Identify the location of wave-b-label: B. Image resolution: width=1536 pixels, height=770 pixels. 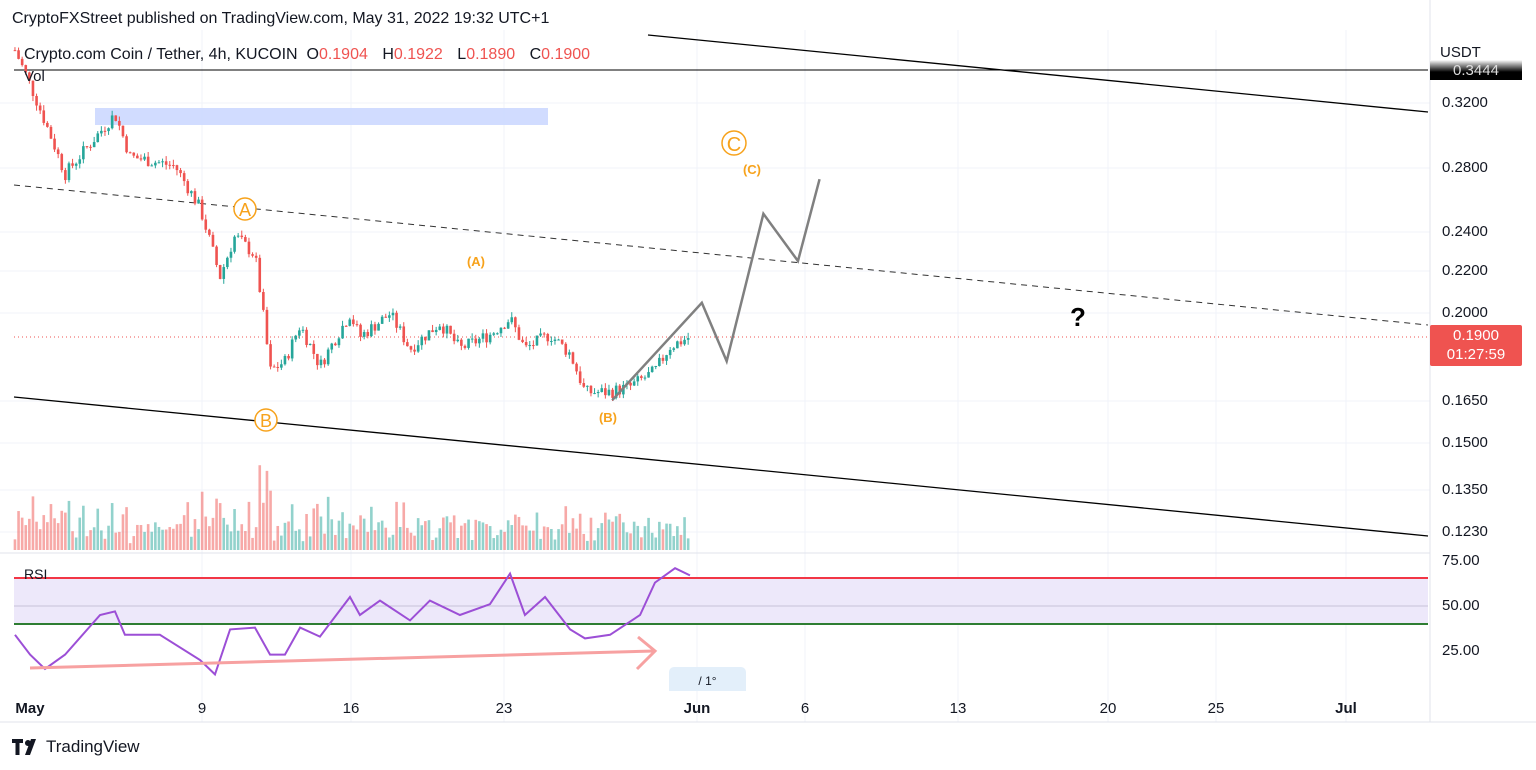
(266, 421).